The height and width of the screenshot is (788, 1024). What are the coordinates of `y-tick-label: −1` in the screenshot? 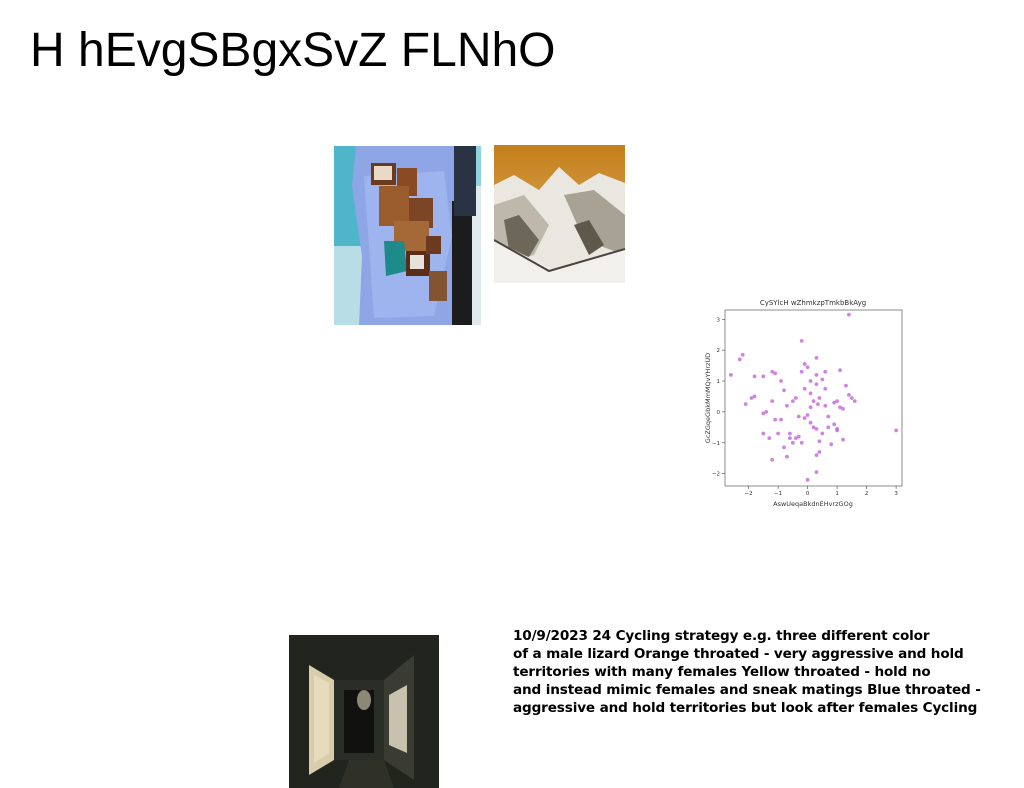 It's located at (716, 444).